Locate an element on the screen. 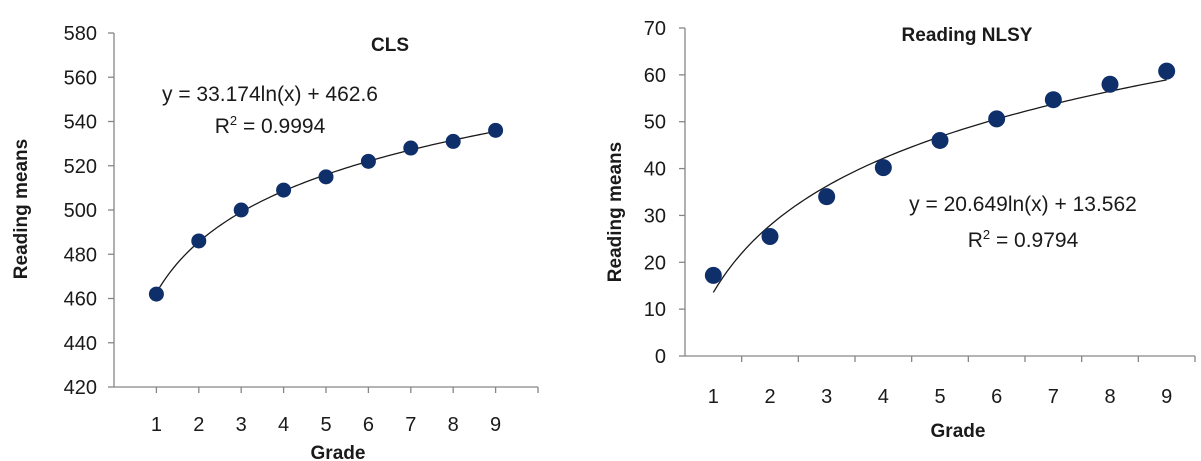 This screenshot has height=461, width=1201. y-tick-label: 480 is located at coordinates (80, 255).